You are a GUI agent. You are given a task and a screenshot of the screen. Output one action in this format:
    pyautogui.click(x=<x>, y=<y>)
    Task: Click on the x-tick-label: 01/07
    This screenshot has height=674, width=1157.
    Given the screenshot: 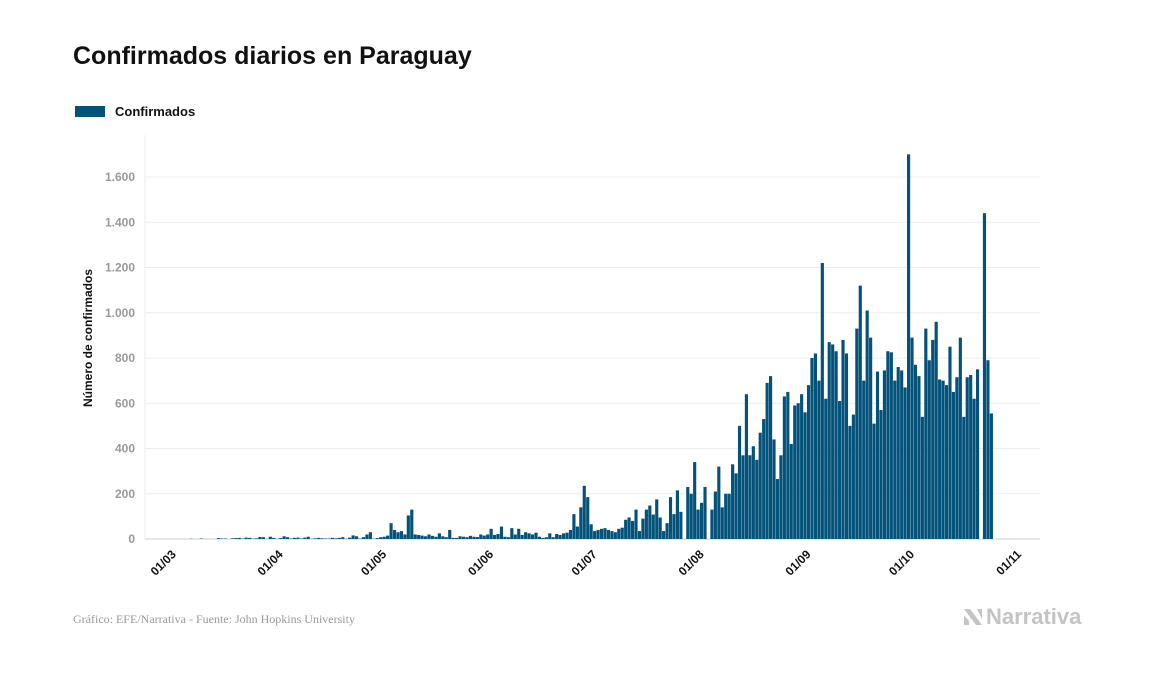 What is the action you would take?
    pyautogui.click(x=584, y=562)
    